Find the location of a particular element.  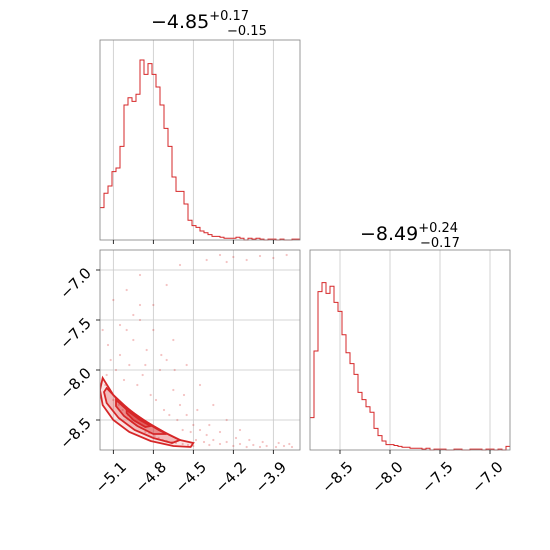

joint-y-tick-label-0: −7.0 is located at coordinates (75, 283).